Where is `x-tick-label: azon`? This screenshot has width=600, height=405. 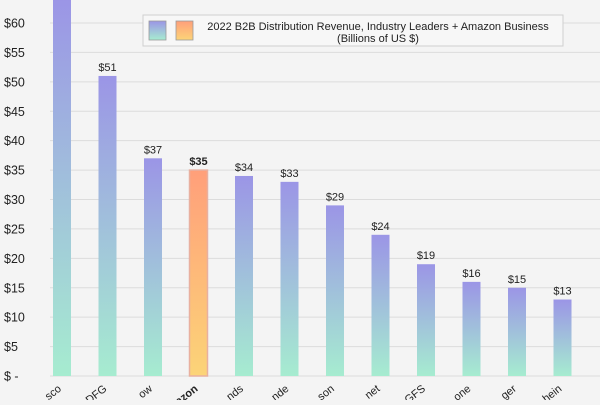
x-tick-label: azon is located at coordinates (186, 391).